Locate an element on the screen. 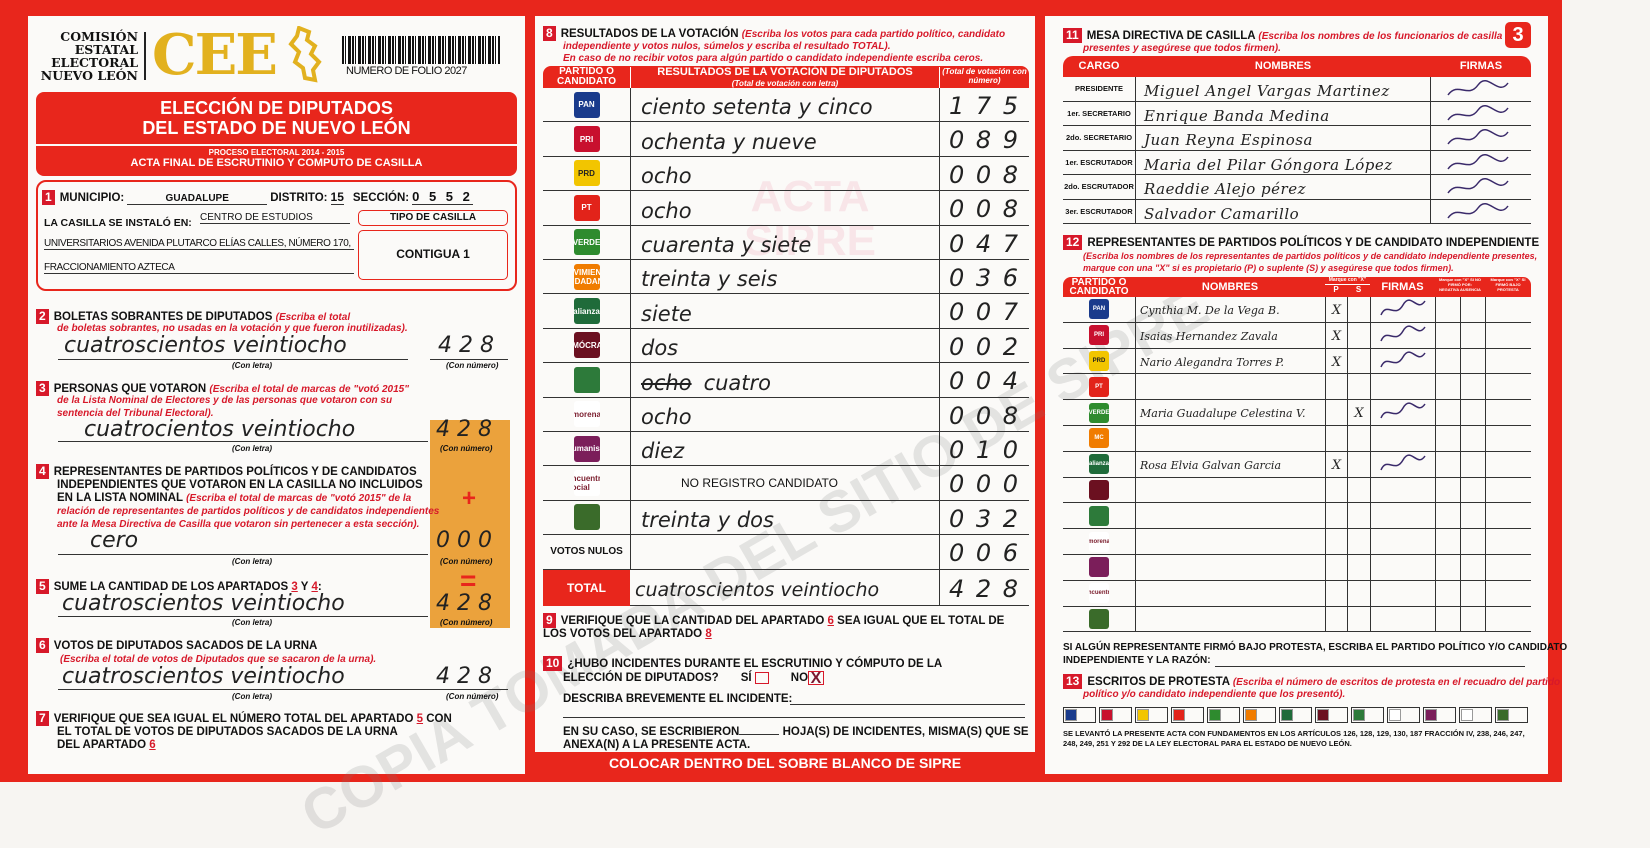 The image size is (1650, 848). instalo-line-3: FRACCIONAMIENTO AZTECA is located at coordinates (199, 268).